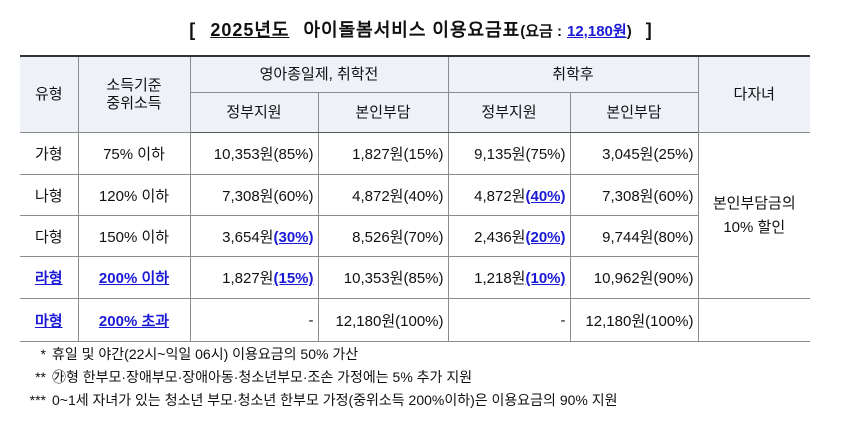 This screenshot has height=440, width=842. Describe the element at coordinates (545, 154) in the screenshot. I see `percent: (75%)` at that location.